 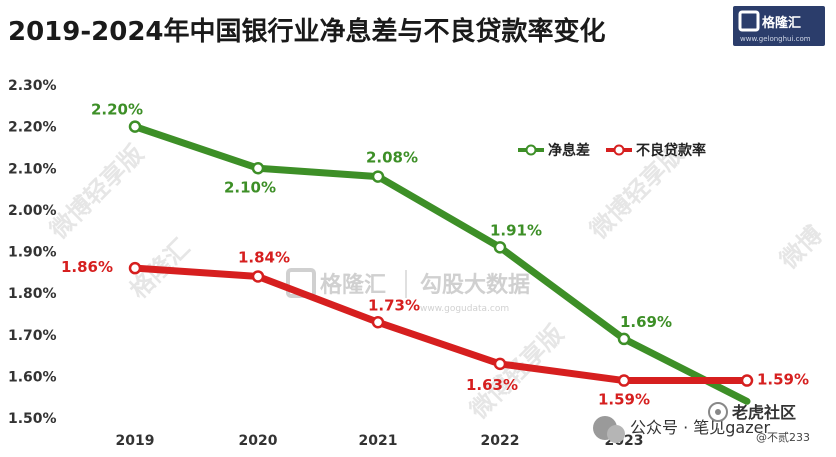 I want to click on diagonal-watermark: 微博, so click(x=801, y=248).